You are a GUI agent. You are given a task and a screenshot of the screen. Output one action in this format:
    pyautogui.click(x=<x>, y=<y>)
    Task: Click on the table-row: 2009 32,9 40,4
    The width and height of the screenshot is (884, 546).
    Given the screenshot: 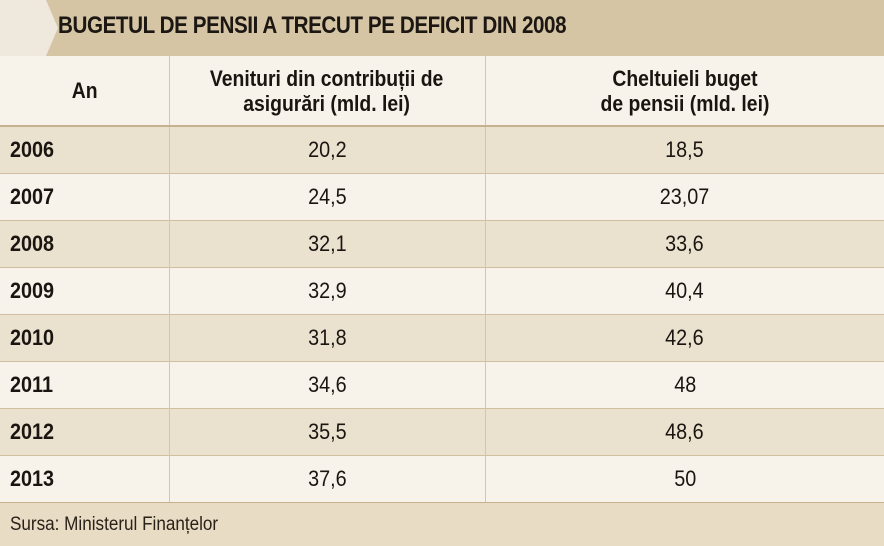 What is the action you would take?
    pyautogui.click(x=442, y=290)
    